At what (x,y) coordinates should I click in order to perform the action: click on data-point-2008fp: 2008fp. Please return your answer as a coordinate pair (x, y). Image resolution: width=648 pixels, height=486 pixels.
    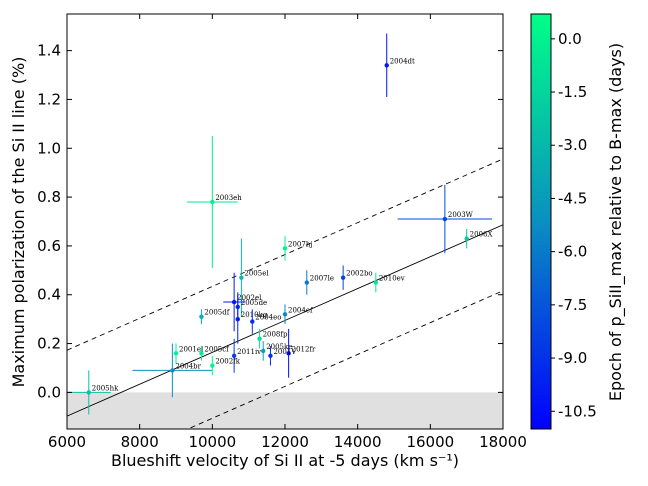
    Looking at the image, I should click on (272, 338).